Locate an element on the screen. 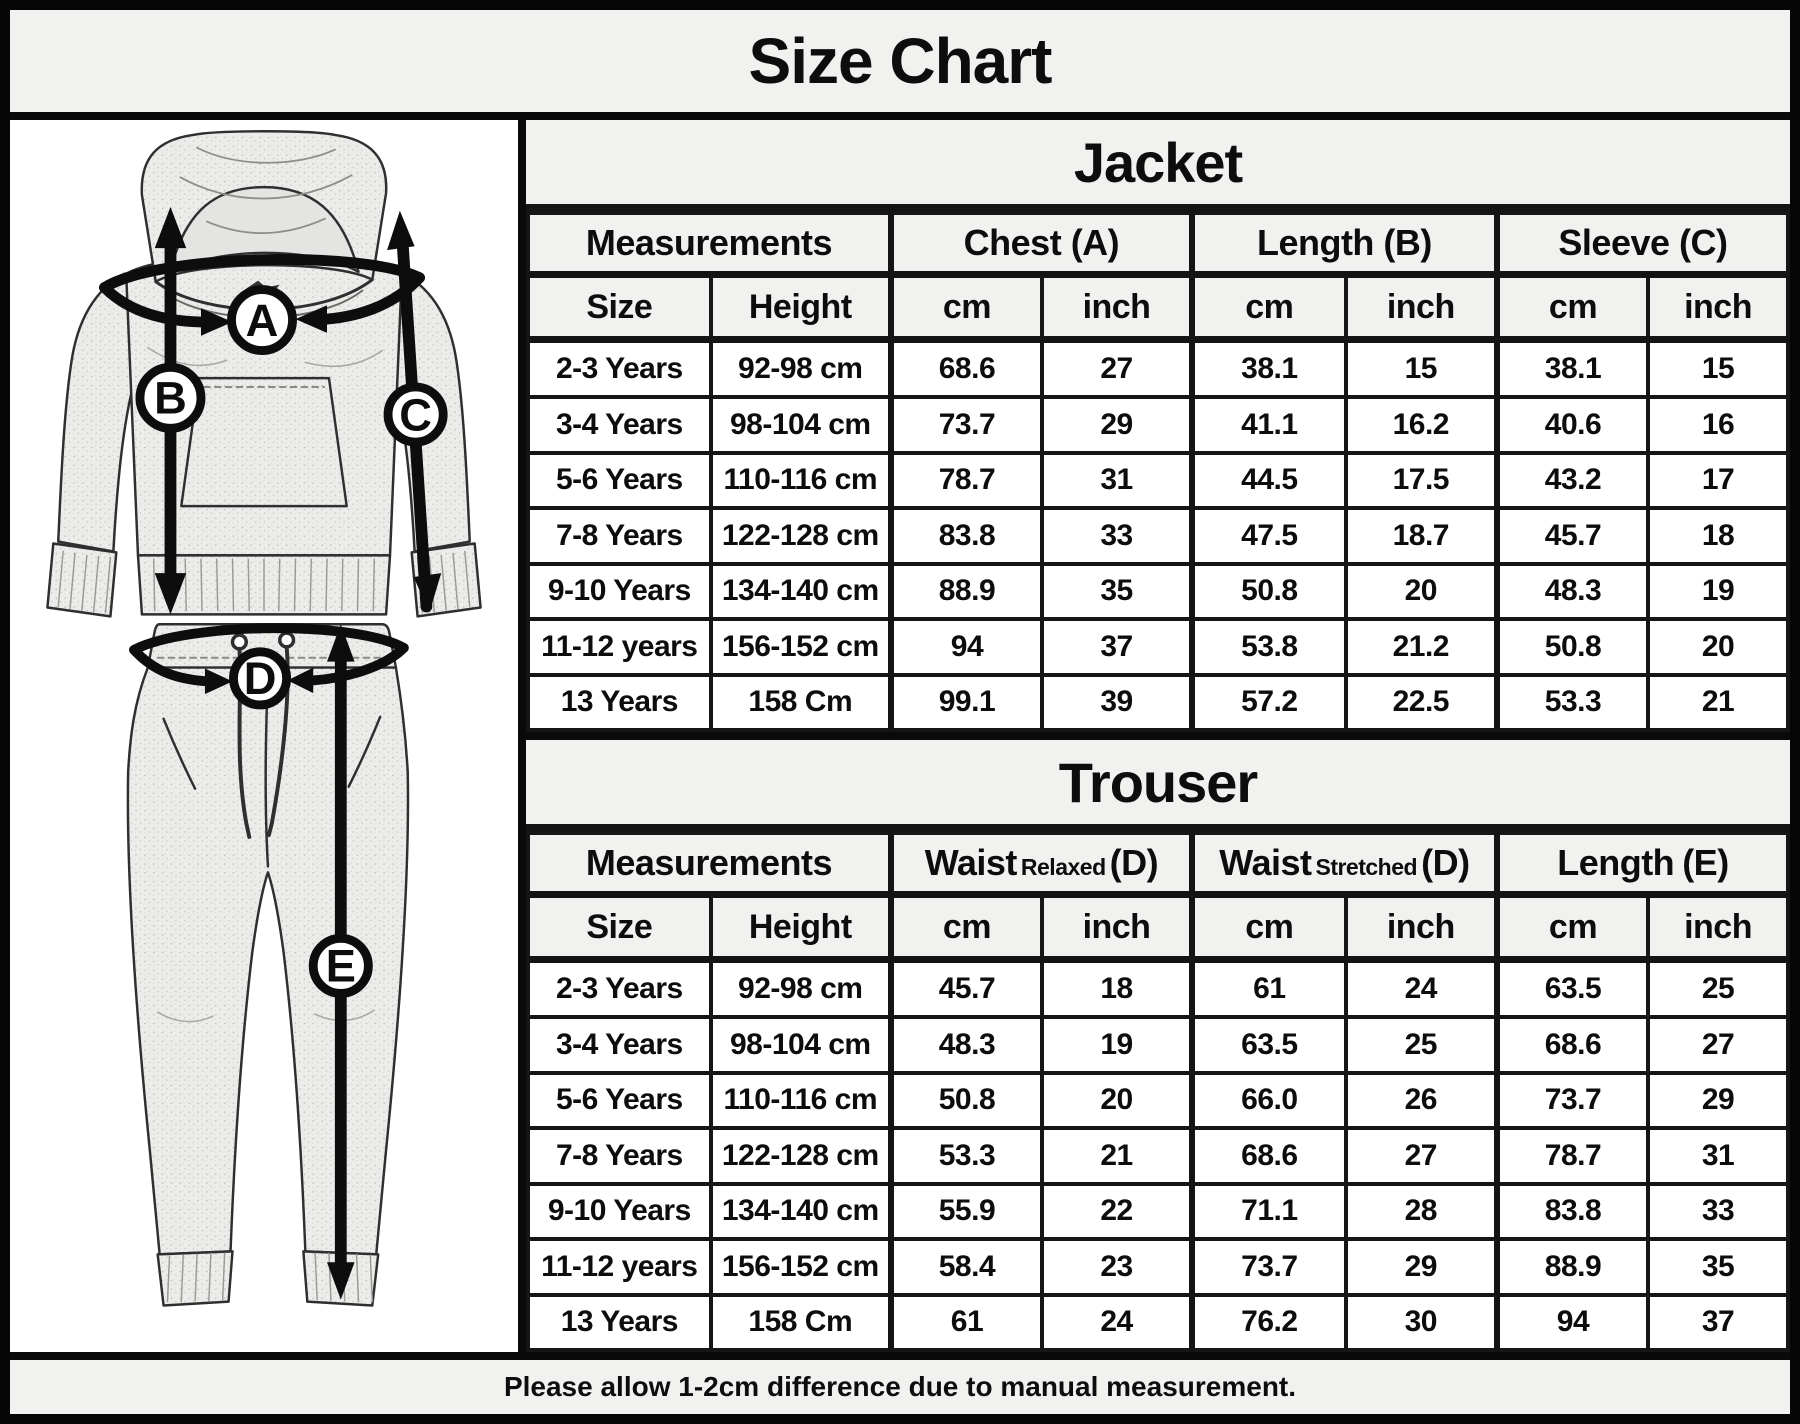 The image size is (1800, 1424). table-cell: 5-6 Years is located at coordinates (619, 1100).